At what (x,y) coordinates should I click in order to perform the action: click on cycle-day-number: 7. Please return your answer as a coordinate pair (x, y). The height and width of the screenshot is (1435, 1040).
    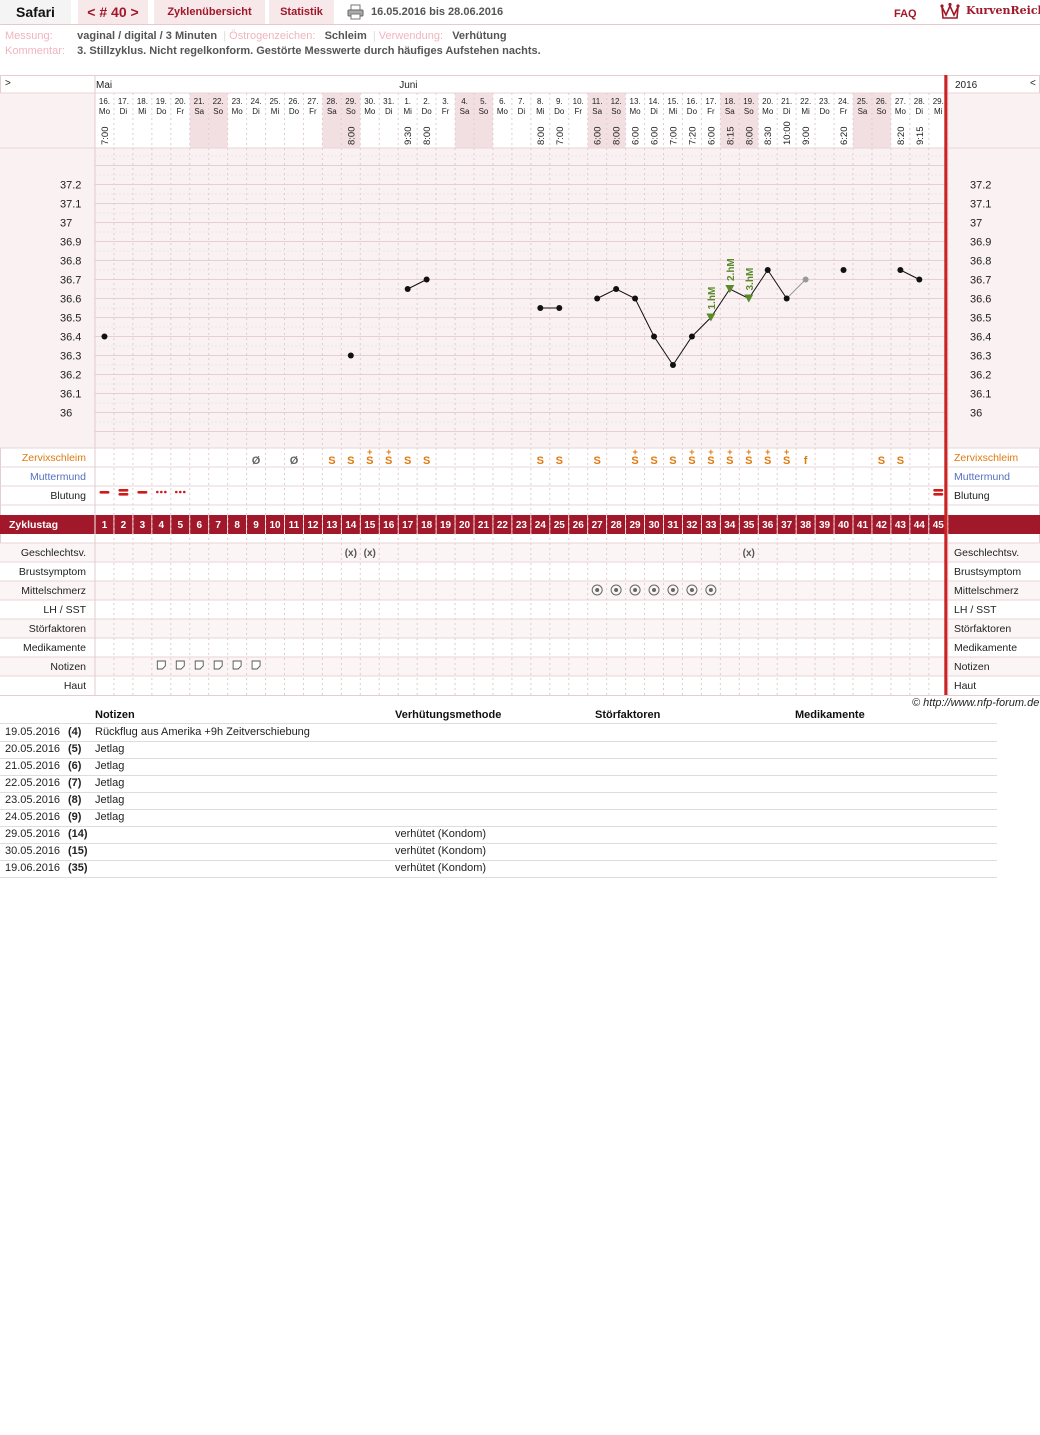
    Looking at the image, I should click on (218, 525).